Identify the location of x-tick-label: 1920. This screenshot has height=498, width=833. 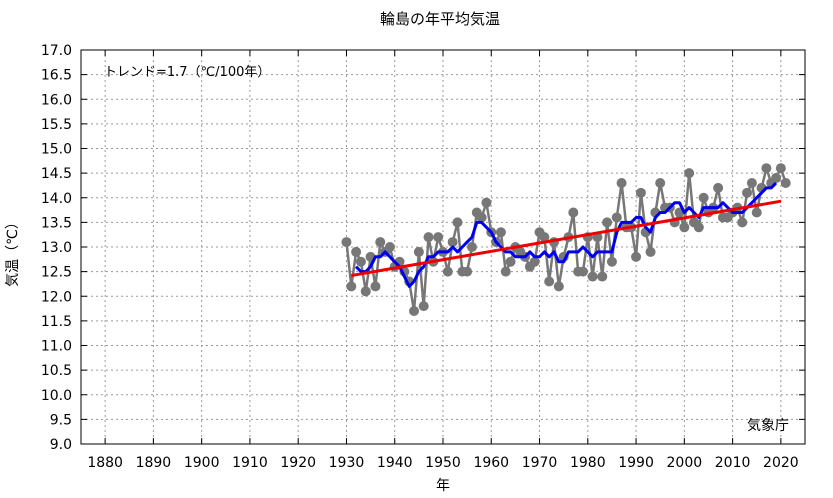
(298, 463).